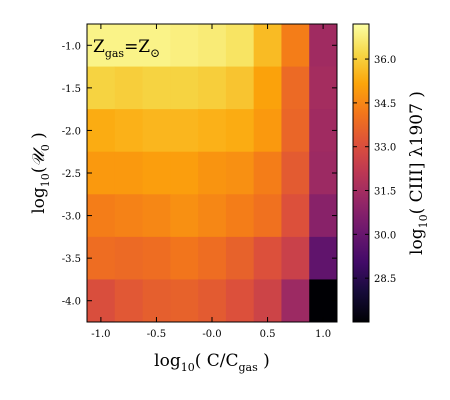 This screenshot has height=400, width=450. Describe the element at coordinates (268, 334) in the screenshot. I see `x-tick-label: 0.5` at that location.